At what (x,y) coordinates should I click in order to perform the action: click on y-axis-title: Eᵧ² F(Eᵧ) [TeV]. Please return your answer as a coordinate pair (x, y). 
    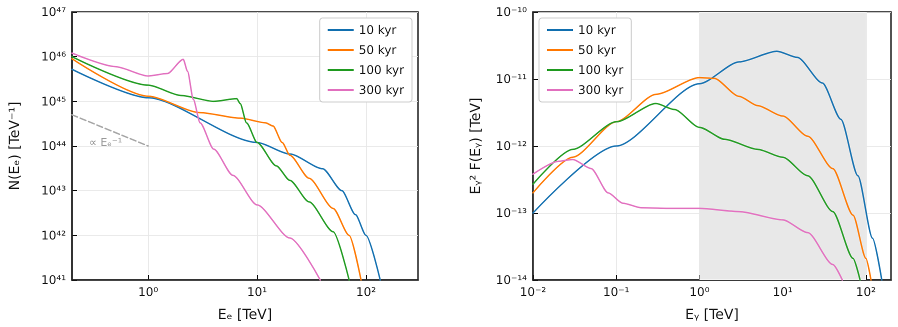
    Looking at the image, I should click on (476, 146).